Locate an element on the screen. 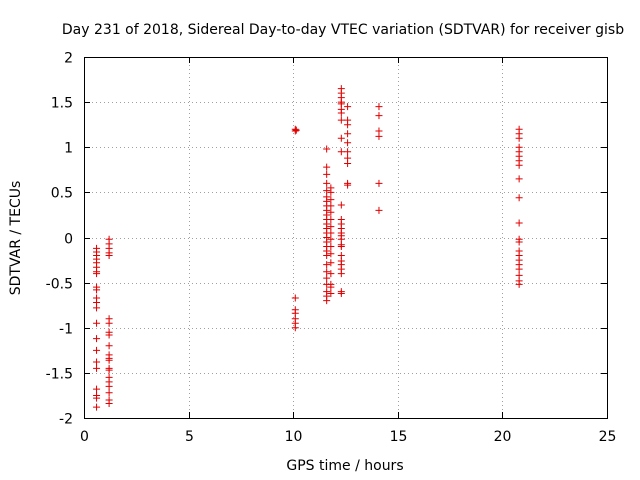 The width and height of the screenshot is (640, 480). x-tick-label: 10 is located at coordinates (294, 437).